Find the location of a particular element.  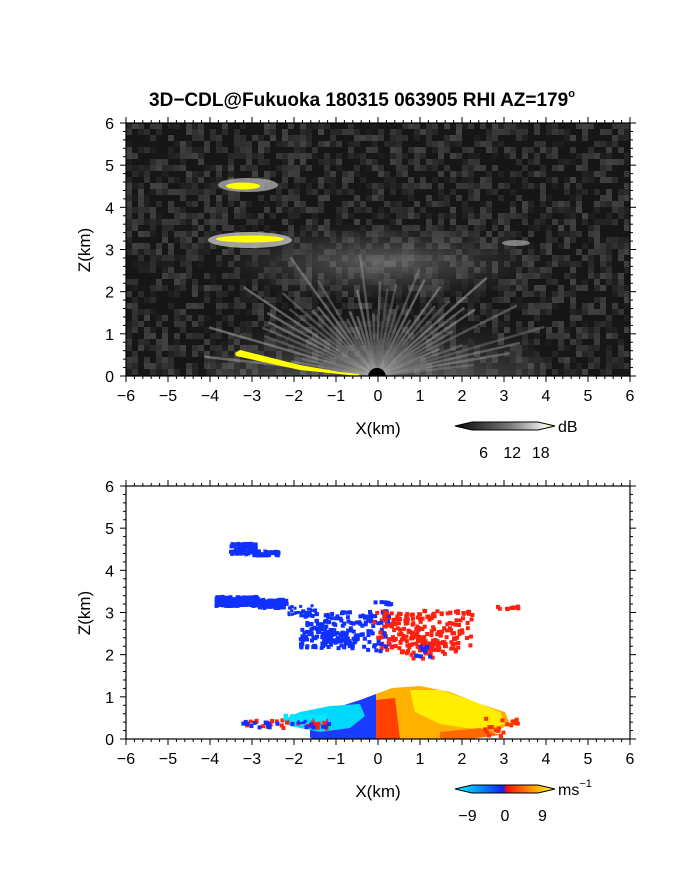

x-tick-label: 0 is located at coordinates (378, 396).